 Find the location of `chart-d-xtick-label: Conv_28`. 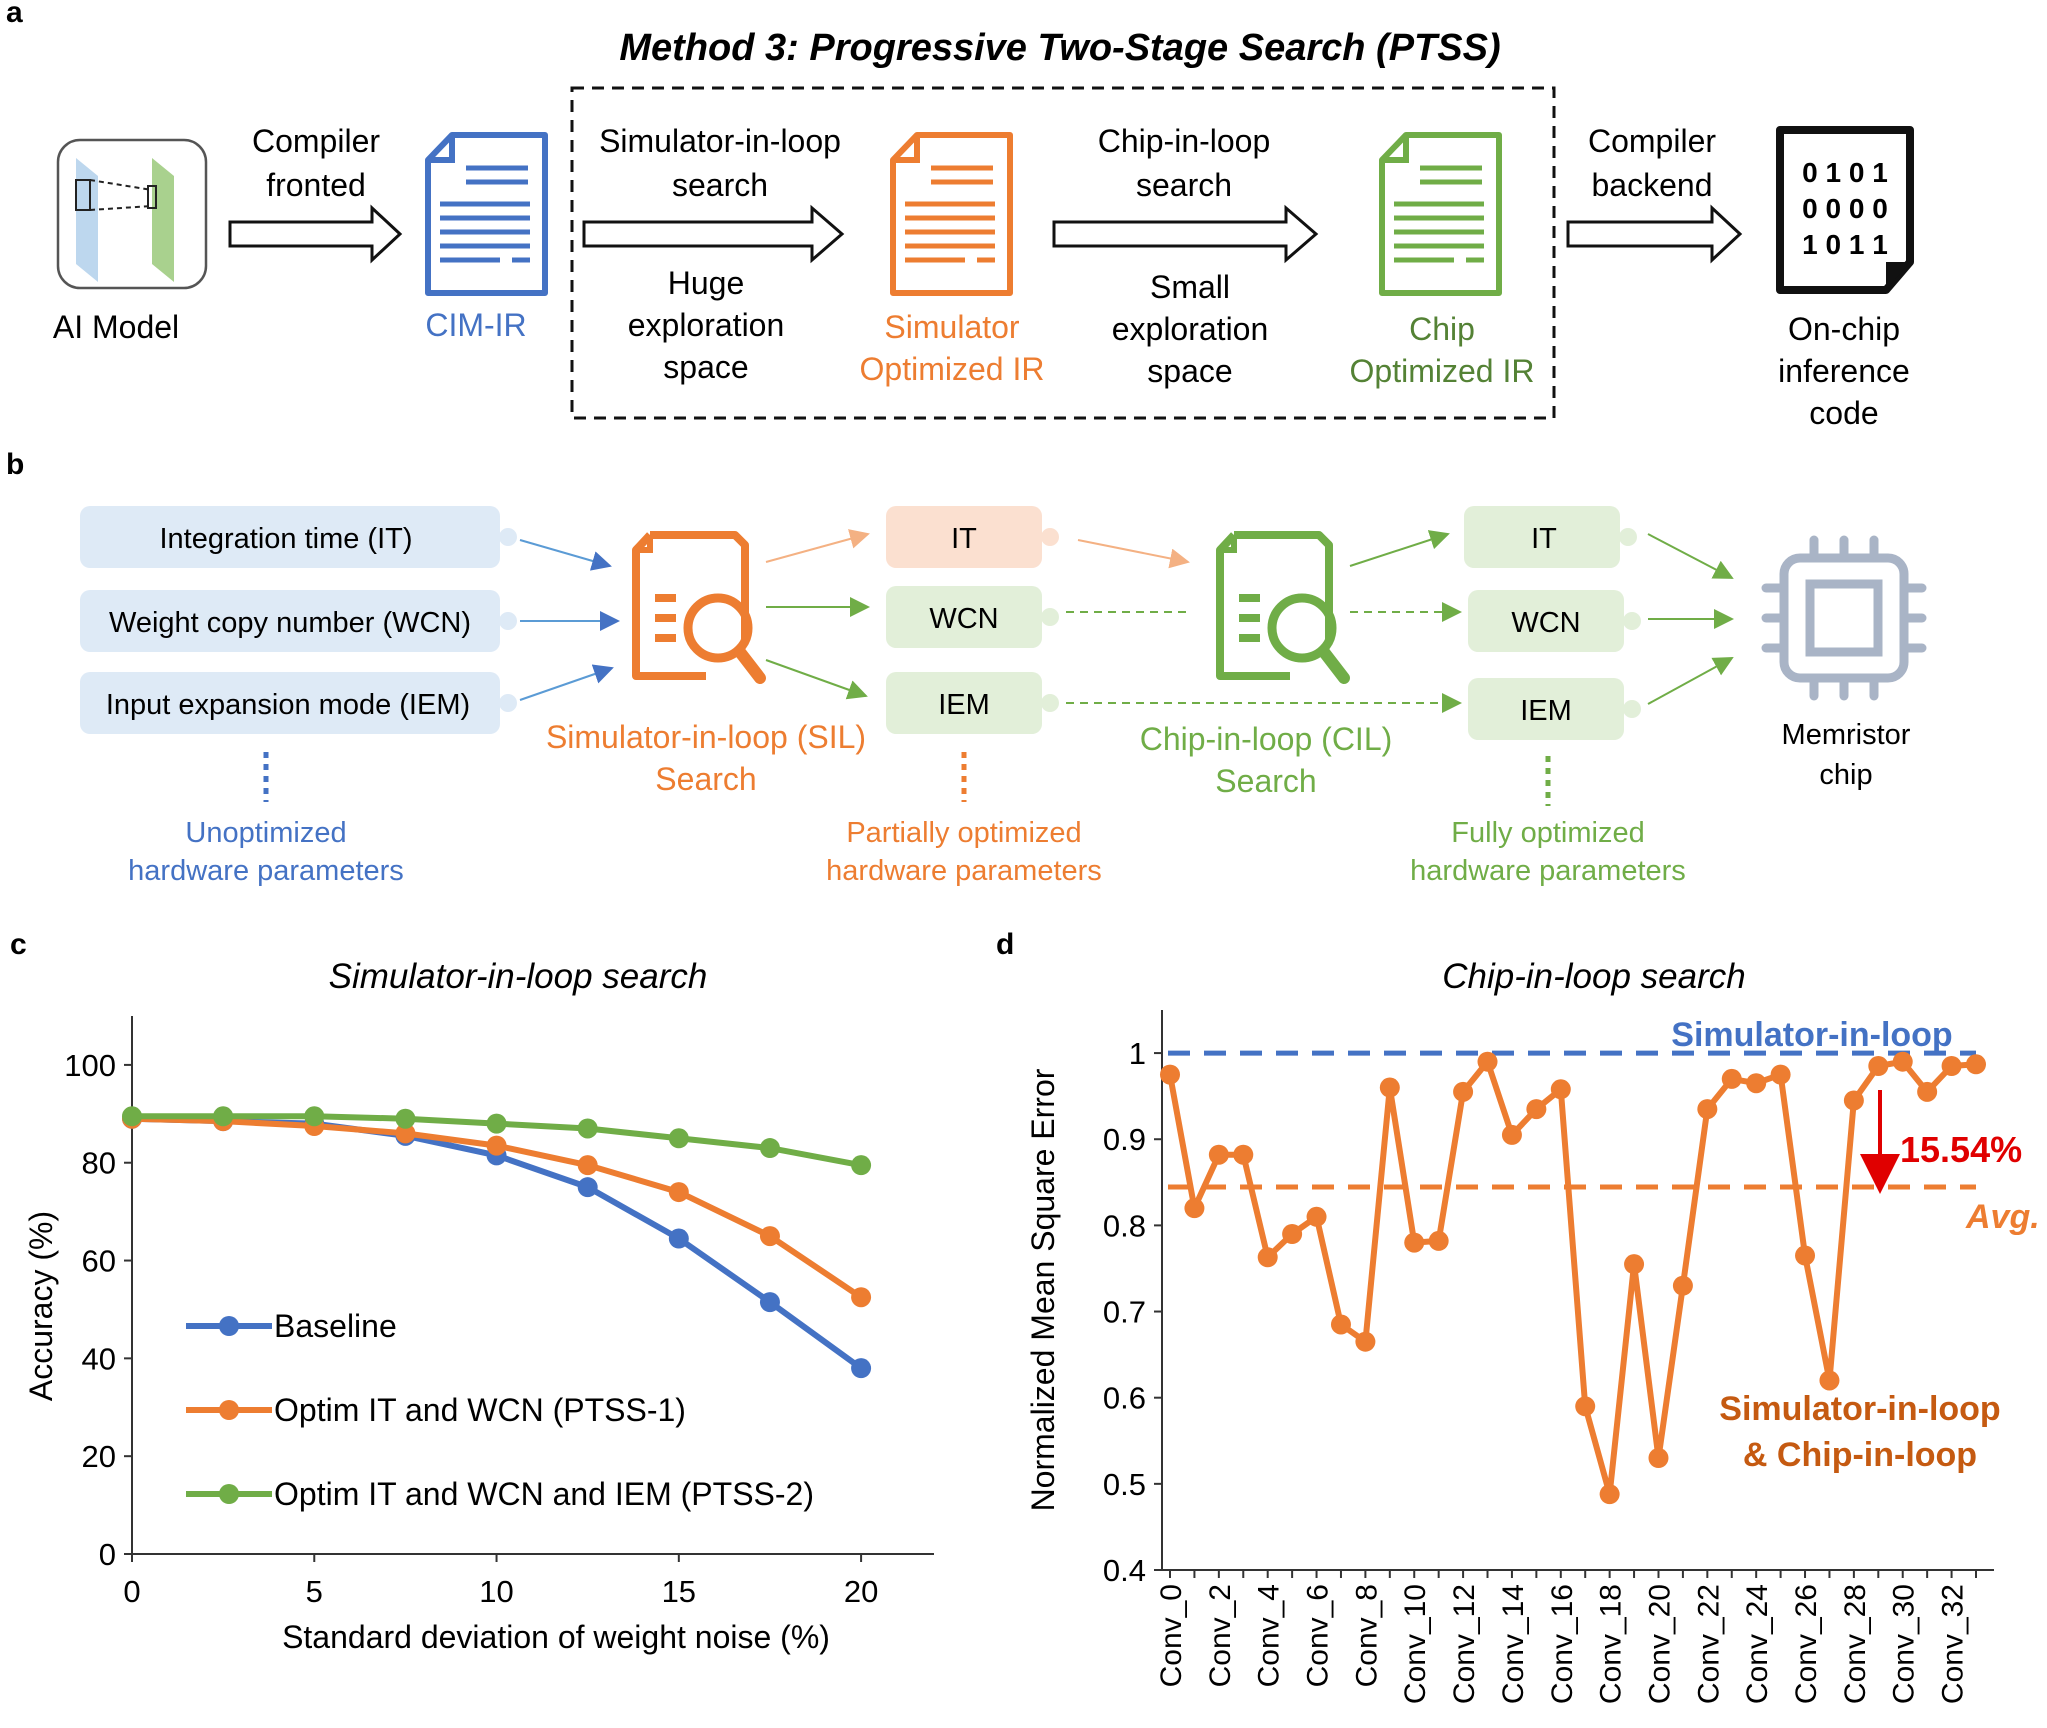

chart-d-xtick-label: Conv_28 is located at coordinates (1855, 1644).